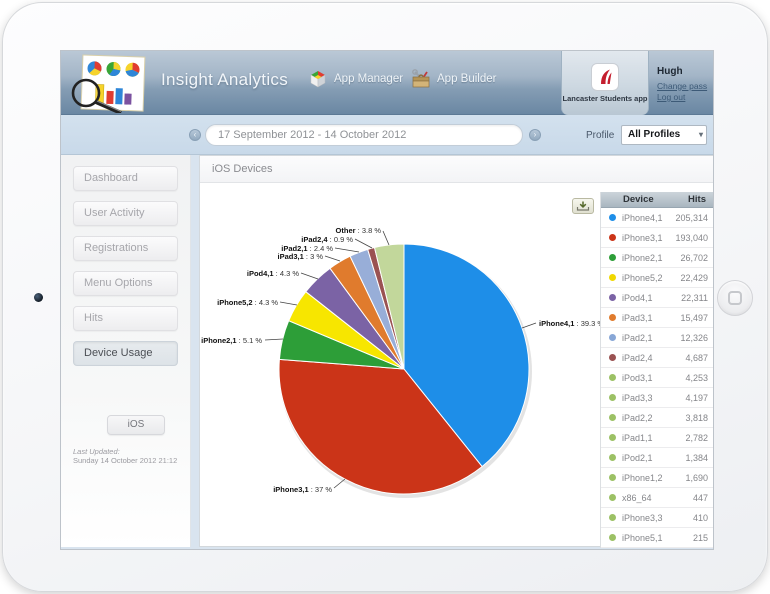 Image resolution: width=770 pixels, height=594 pixels. What do you see at coordinates (700, 517) in the screenshot?
I see `device-hits: 410` at bounding box center [700, 517].